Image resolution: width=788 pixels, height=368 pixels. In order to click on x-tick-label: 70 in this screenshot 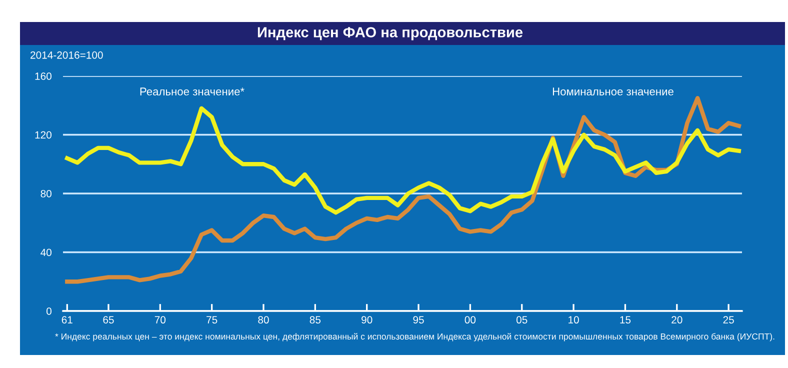, I will do `click(160, 320)`.